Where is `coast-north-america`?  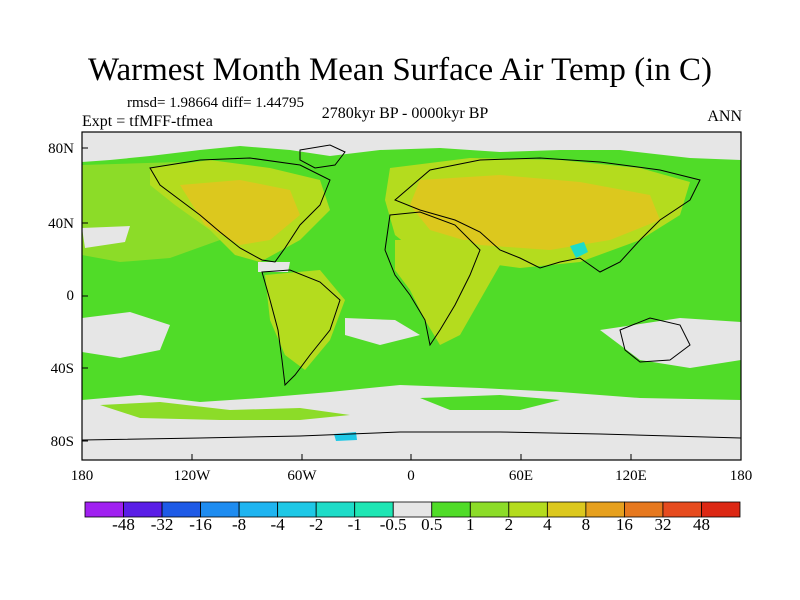
coast-north-america is located at coordinates (240, 210).